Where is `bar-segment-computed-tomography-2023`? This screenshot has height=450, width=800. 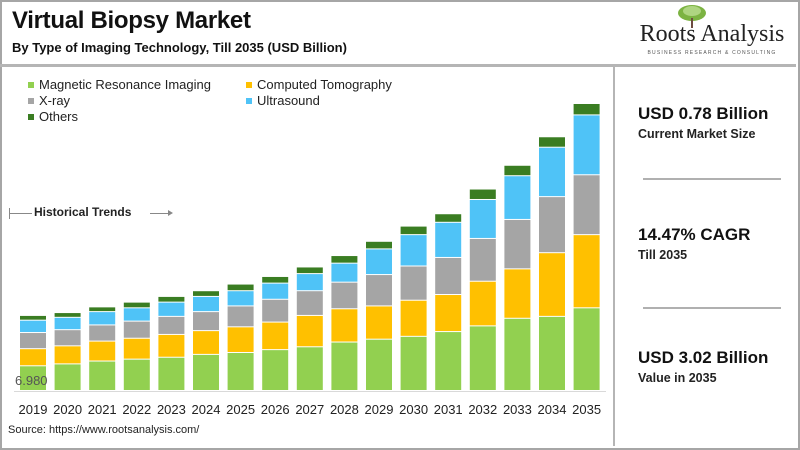
bar-segment-computed-tomography-2023 is located at coordinates (171, 345).